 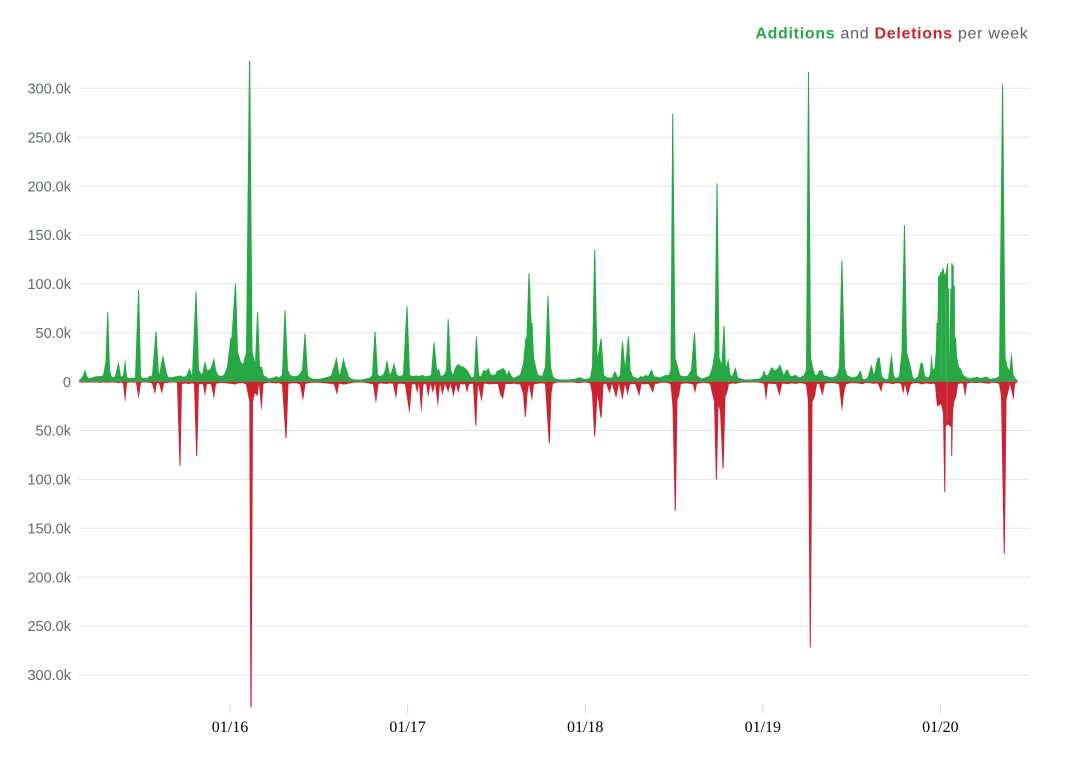 I want to click on svg-text:Additions and Deletions per we: Additions and Deletions per week, so click(x=891, y=34).